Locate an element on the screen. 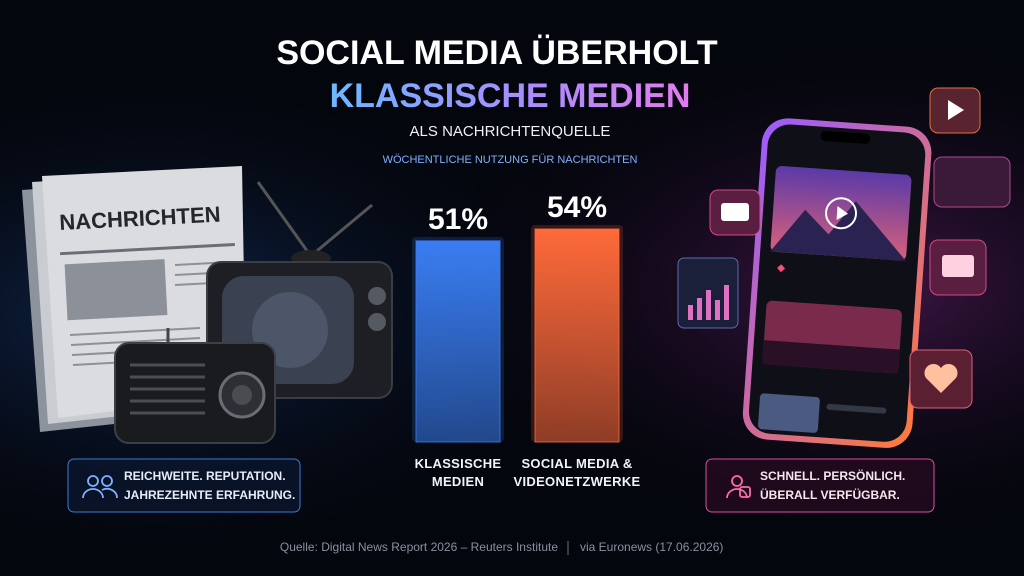 The width and height of the screenshot is (1024, 576). value-label: 51% is located at coordinates (458, 219).